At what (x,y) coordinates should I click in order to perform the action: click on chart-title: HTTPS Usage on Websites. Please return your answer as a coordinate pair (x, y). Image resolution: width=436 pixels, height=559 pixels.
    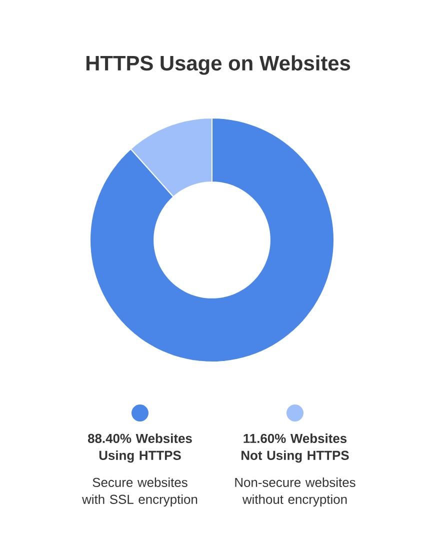
    Looking at the image, I should click on (218, 65).